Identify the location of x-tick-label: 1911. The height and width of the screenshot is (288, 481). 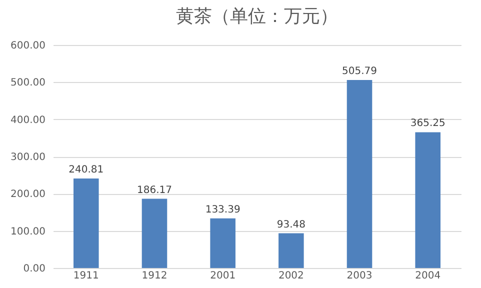
(86, 276).